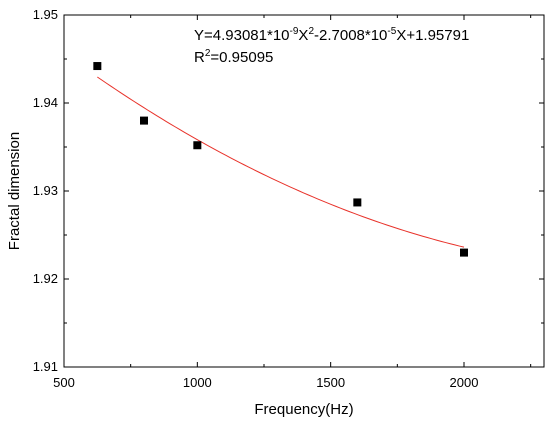  I want to click on y-tick-label: 1.93, so click(45, 190).